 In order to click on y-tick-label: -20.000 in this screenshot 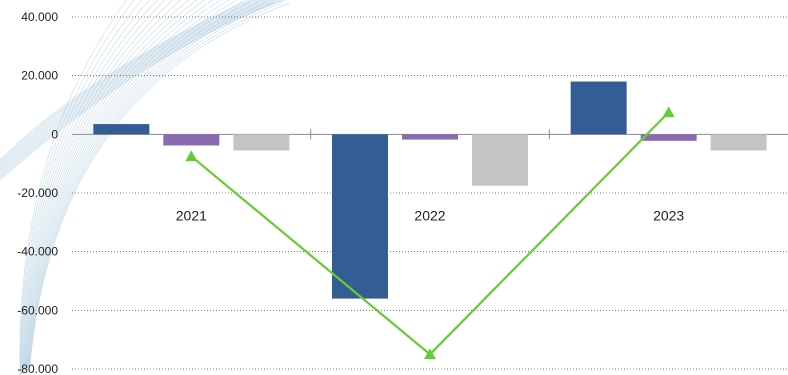, I will do `click(37, 193)`.